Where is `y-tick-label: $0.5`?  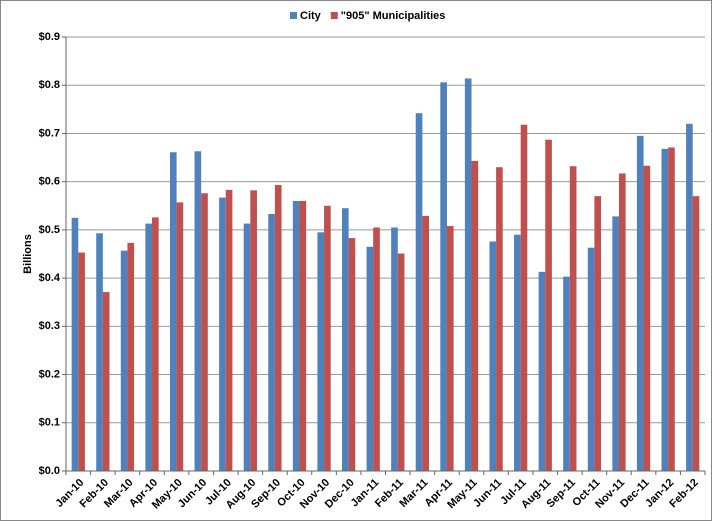
y-tick-label: $0.5 is located at coordinates (49, 230).